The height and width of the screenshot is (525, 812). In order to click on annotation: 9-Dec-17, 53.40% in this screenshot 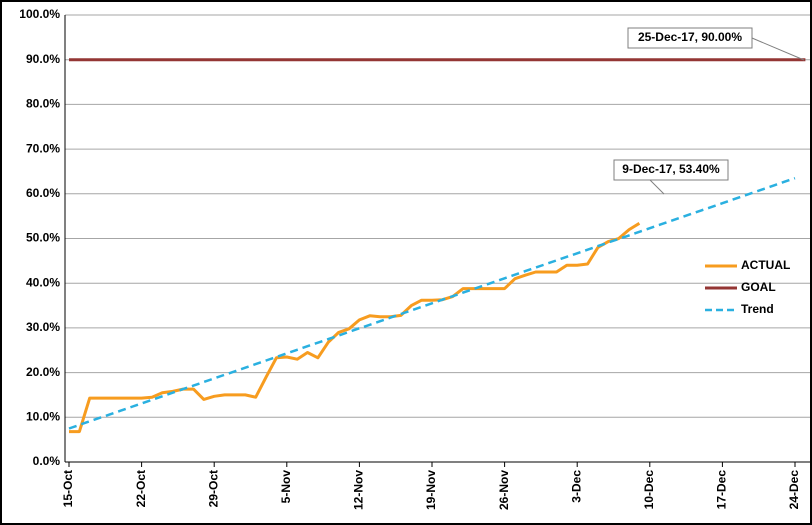, I will do `click(671, 169)`.